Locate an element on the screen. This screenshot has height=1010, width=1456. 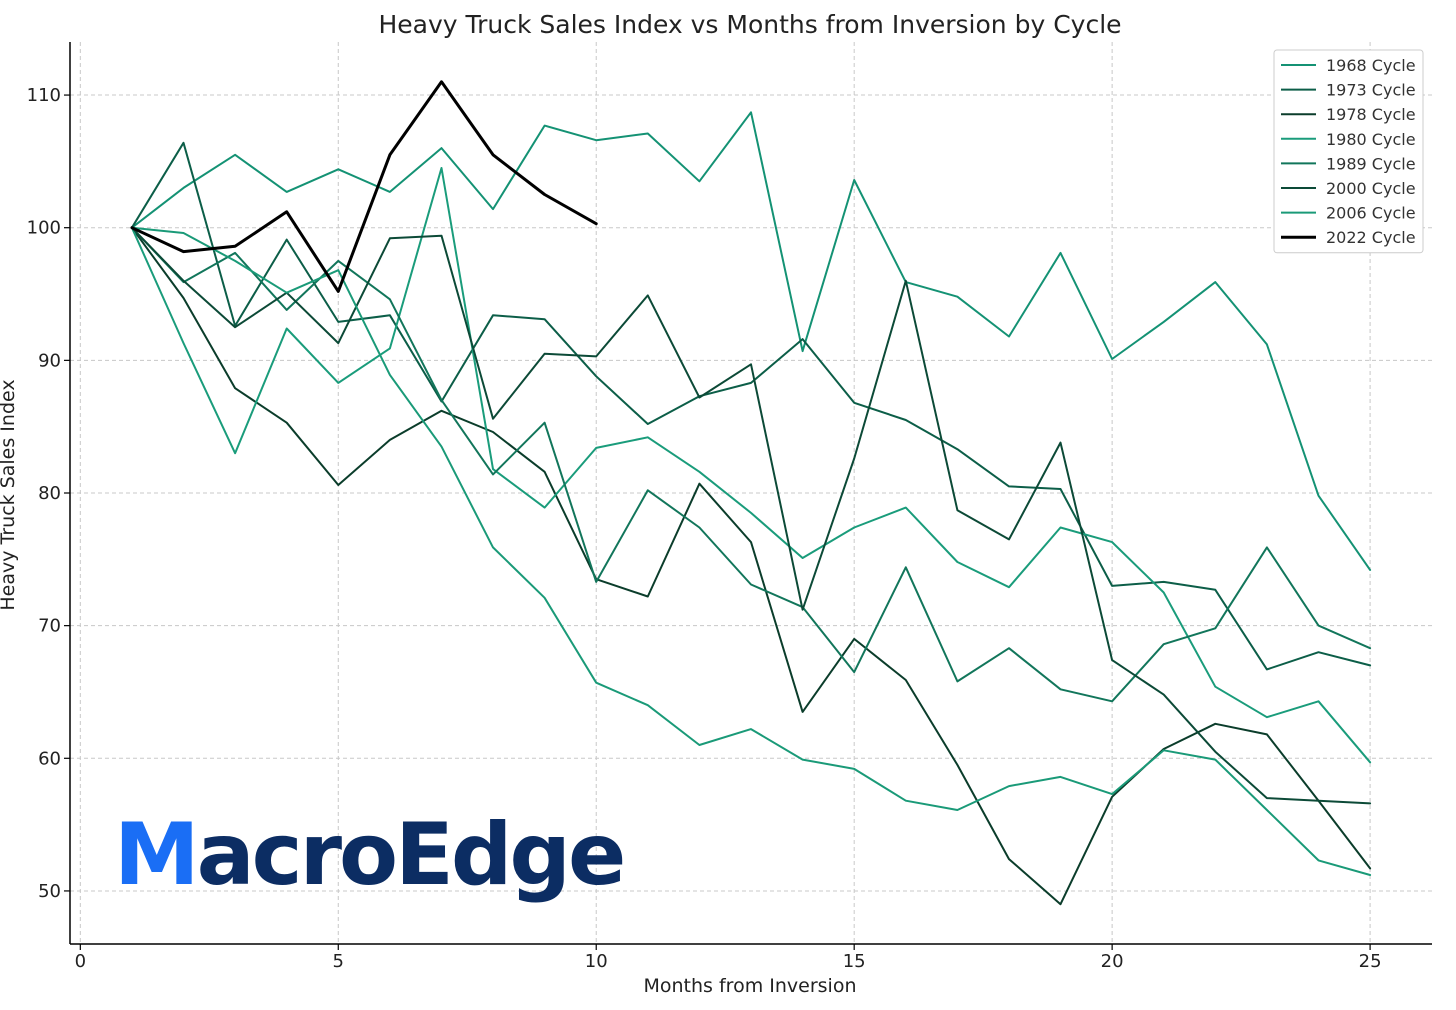
logo-wordmark: acroEdge is located at coordinates (411, 855).